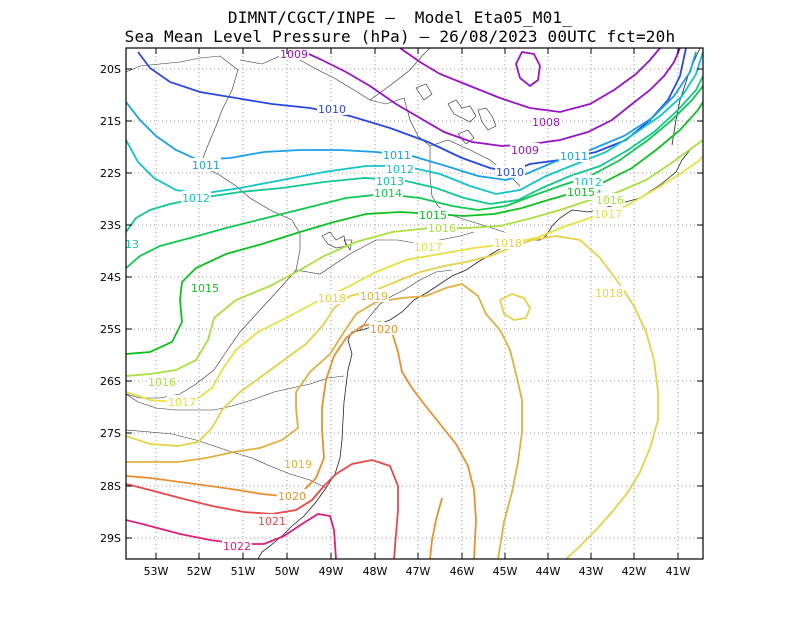 This screenshot has height=618, width=800. I want to click on y-tick-label: 27S, so click(110, 433).